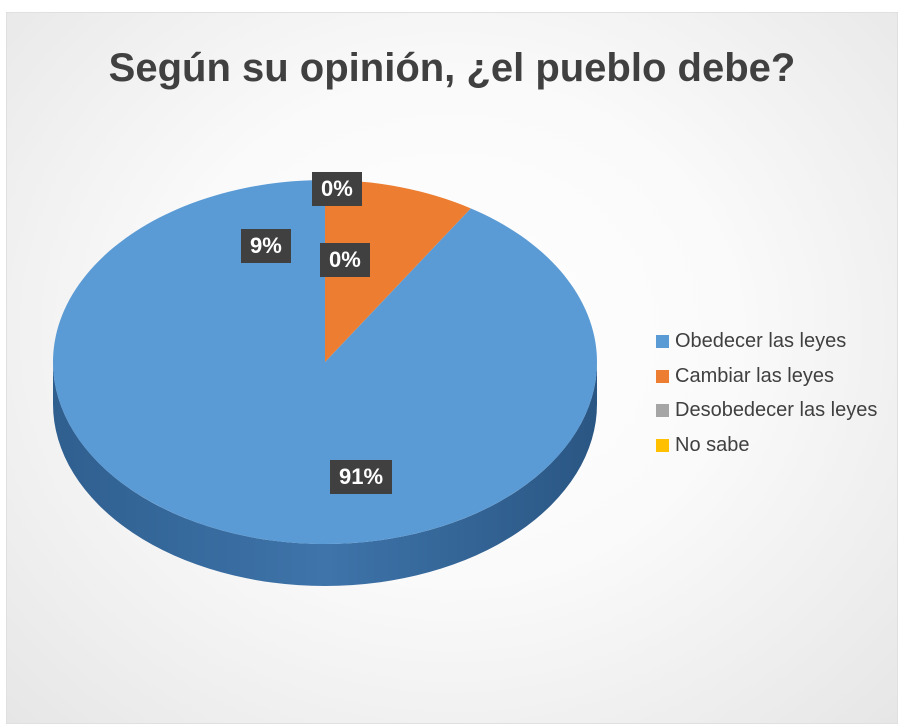 The width and height of the screenshot is (904, 727). What do you see at coordinates (761, 341) in the screenshot?
I see `legend-label-obedecer: Obedecer las leyes` at bounding box center [761, 341].